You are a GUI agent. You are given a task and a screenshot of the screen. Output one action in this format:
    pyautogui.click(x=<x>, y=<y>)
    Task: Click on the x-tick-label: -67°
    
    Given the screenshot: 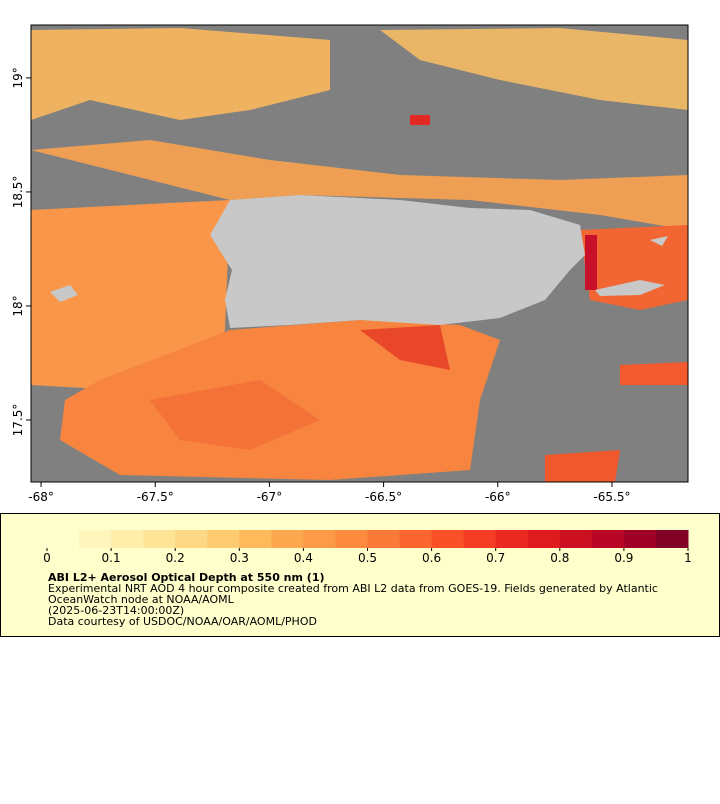 What is the action you would take?
    pyautogui.click(x=270, y=497)
    